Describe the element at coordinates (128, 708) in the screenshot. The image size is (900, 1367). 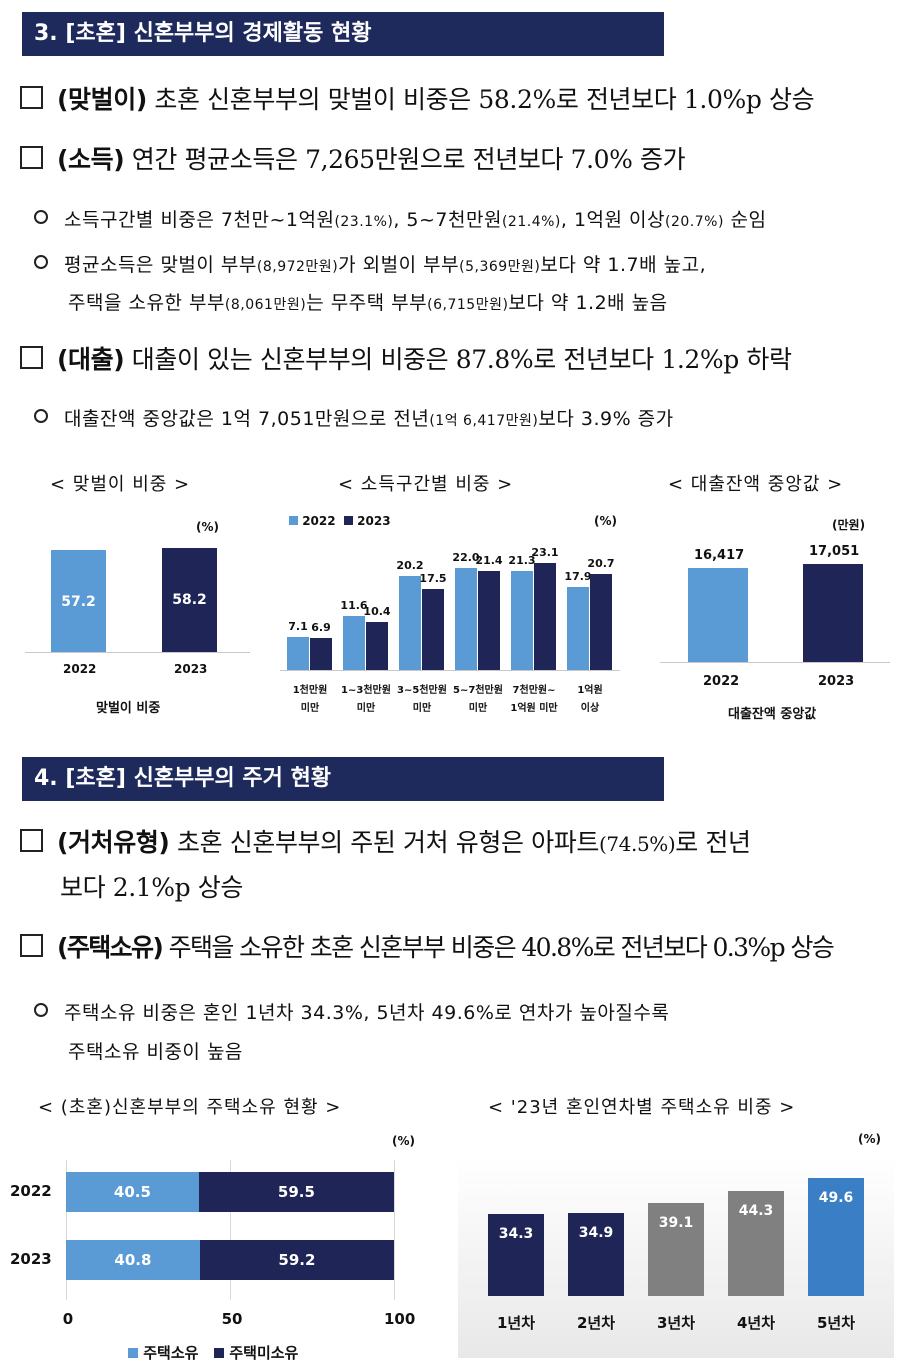
I see `chart-xlabel: 맞벌이 비중` at that location.